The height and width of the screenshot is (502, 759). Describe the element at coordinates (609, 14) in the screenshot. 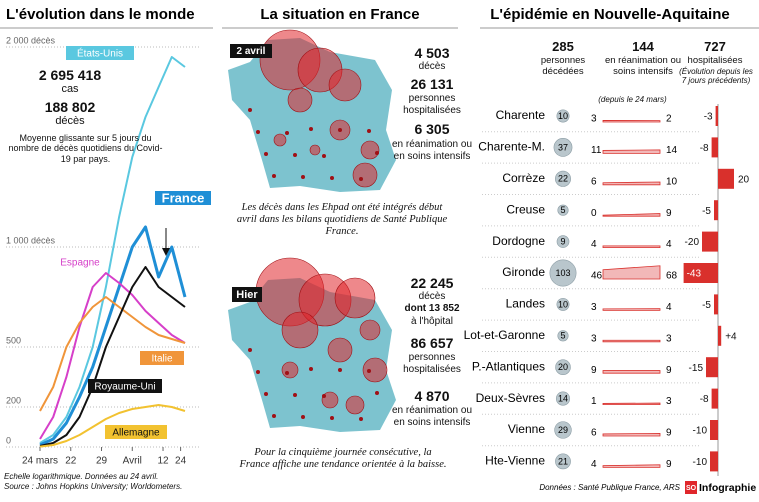

I see `panel-title: L'épidémie en Nouvelle-Aquitaine` at that location.